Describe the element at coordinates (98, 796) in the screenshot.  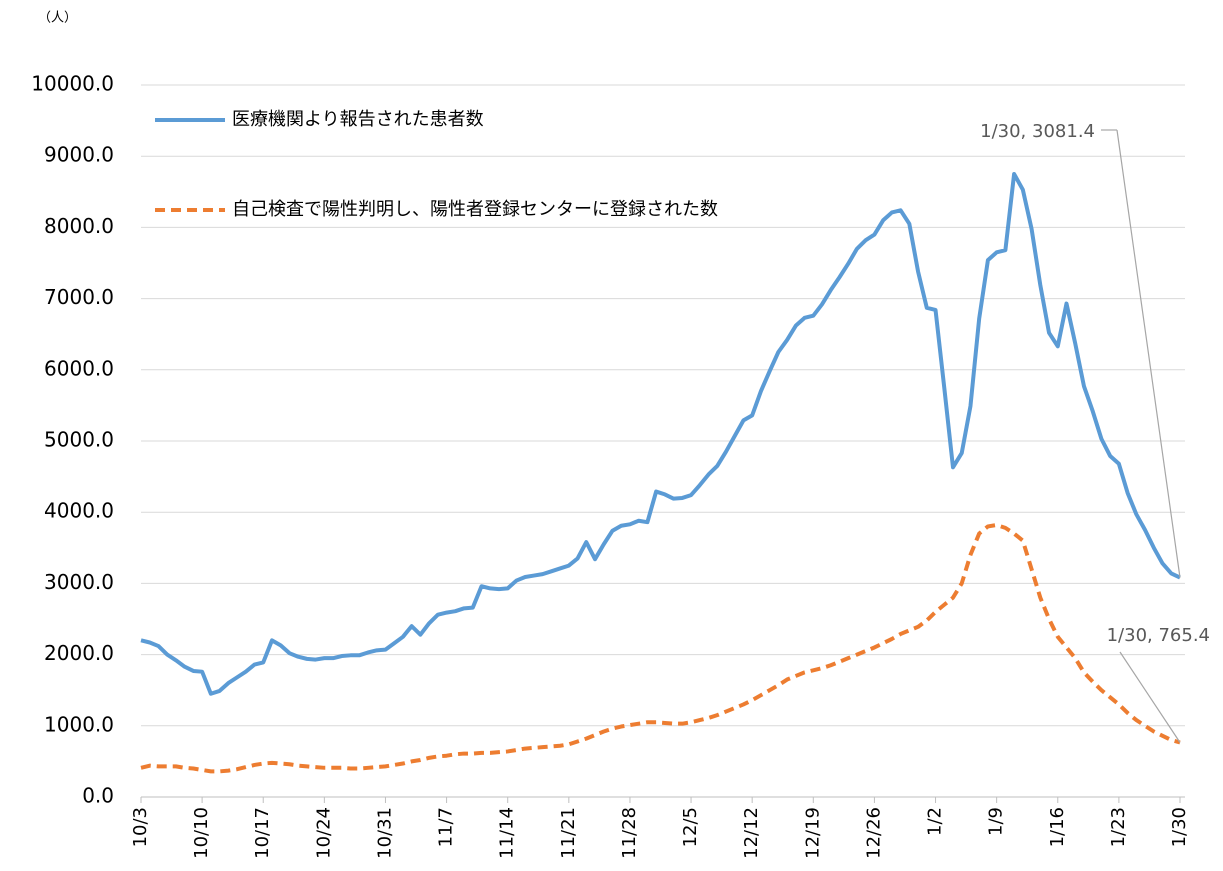
I see `y-tick-label: 0.0` at that location.